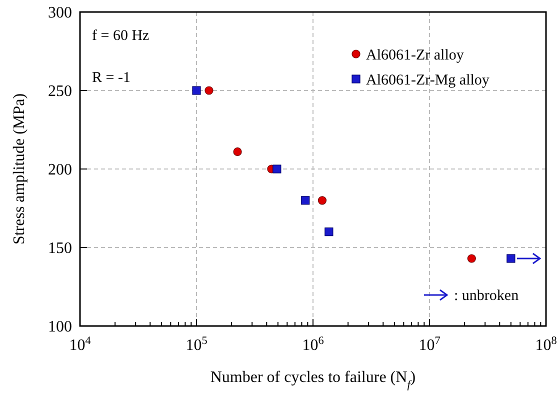 The height and width of the screenshot is (396, 558). What do you see at coordinates (60, 170) in the screenshot?
I see `y-tick-label: 200` at bounding box center [60, 170].